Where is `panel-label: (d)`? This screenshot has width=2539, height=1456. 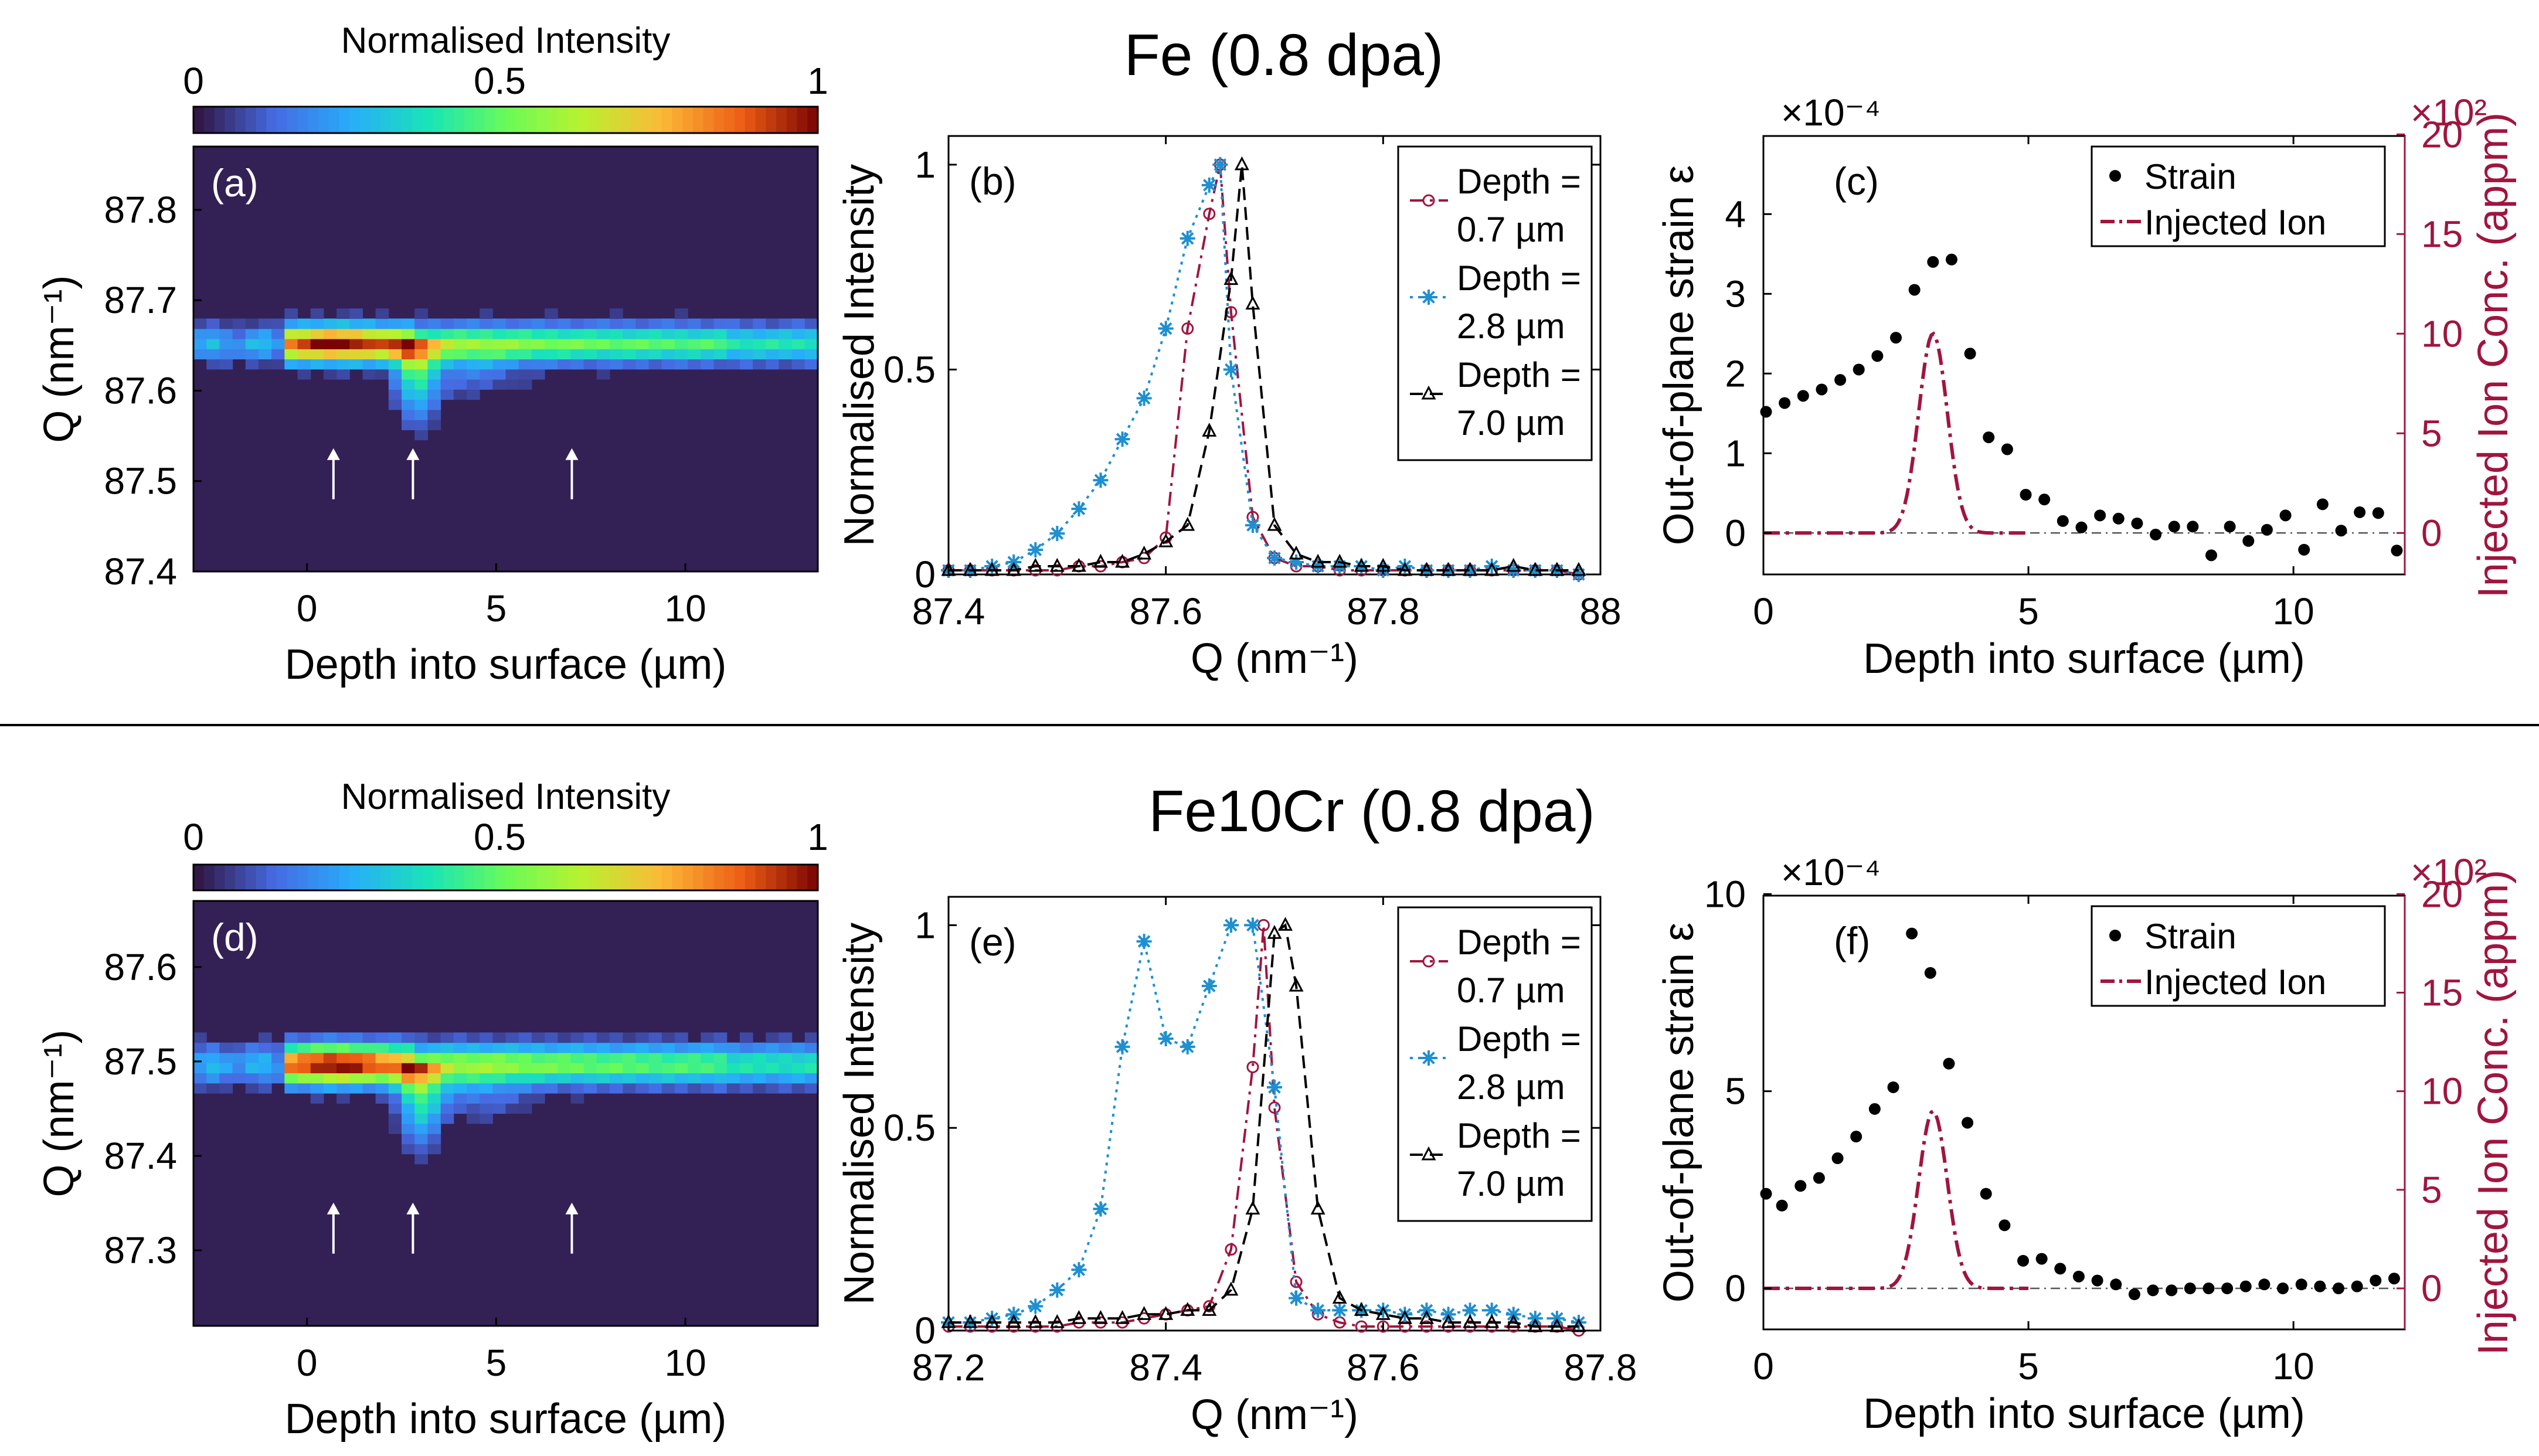
panel-label: (d) is located at coordinates (235, 937).